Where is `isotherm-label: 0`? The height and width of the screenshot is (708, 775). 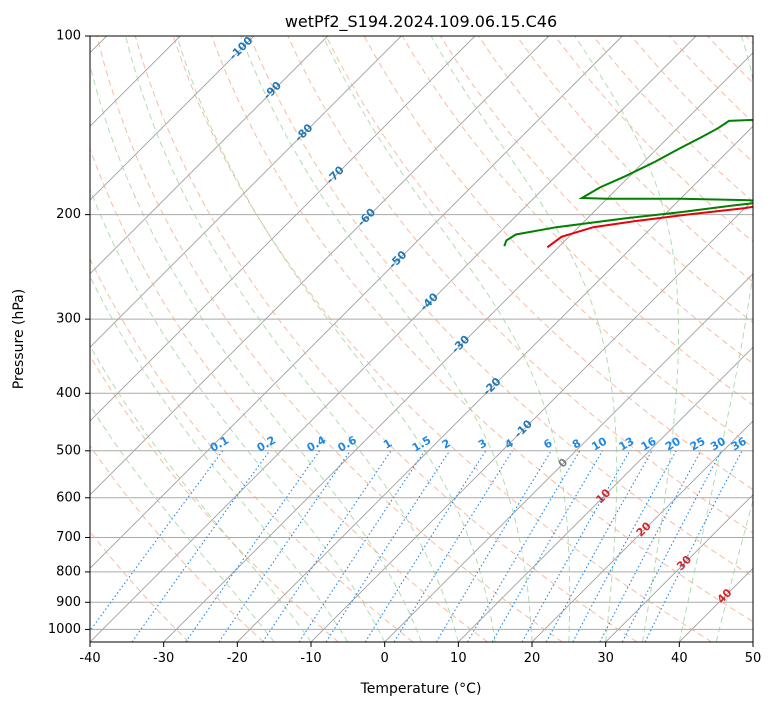
isotherm-label: 0 is located at coordinates (563, 463).